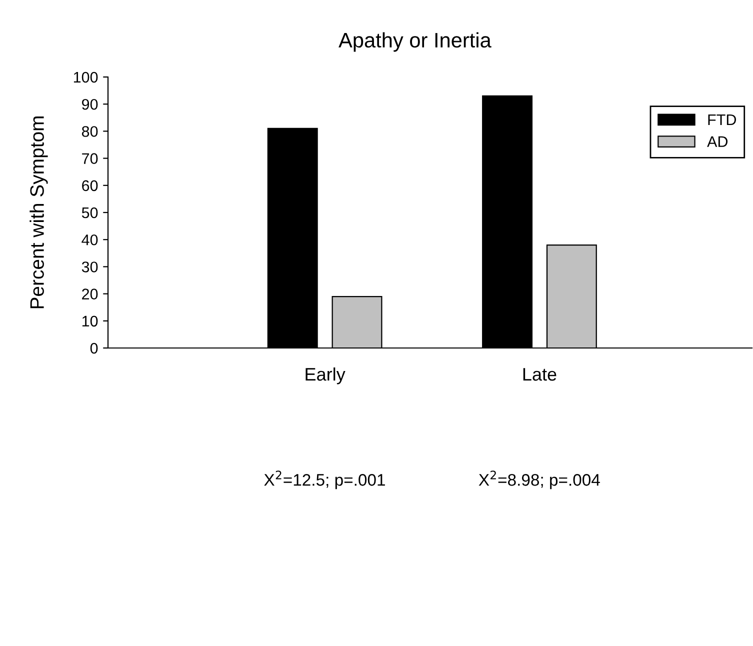 The height and width of the screenshot is (646, 753). What do you see at coordinates (90, 294) in the screenshot?
I see `y-tick-label: 20` at bounding box center [90, 294].